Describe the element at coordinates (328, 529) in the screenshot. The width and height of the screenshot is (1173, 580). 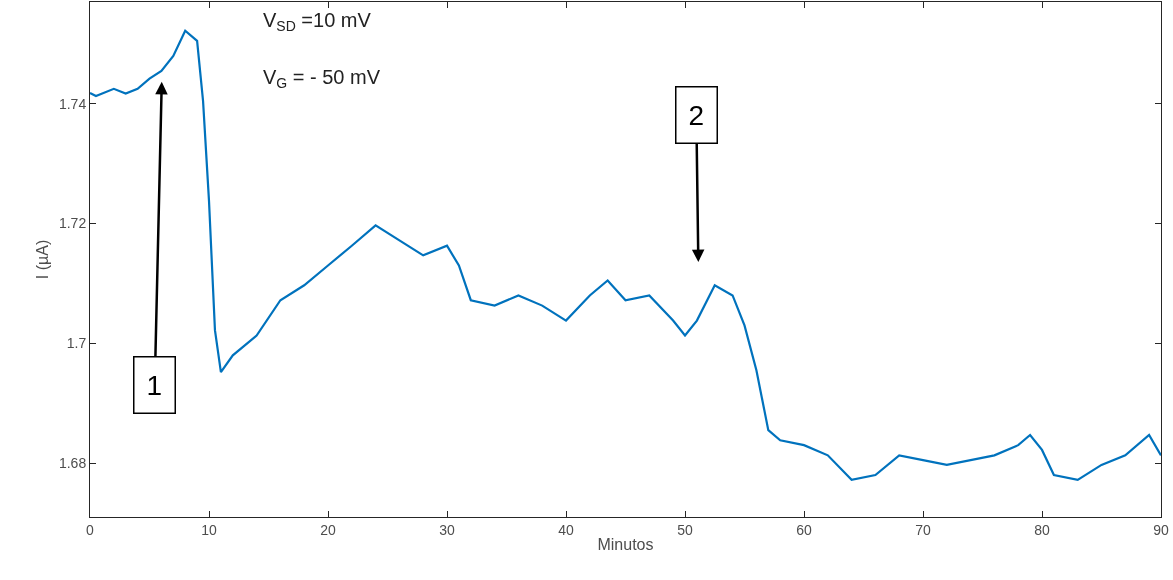
I see `x-tick-label: 20` at that location.